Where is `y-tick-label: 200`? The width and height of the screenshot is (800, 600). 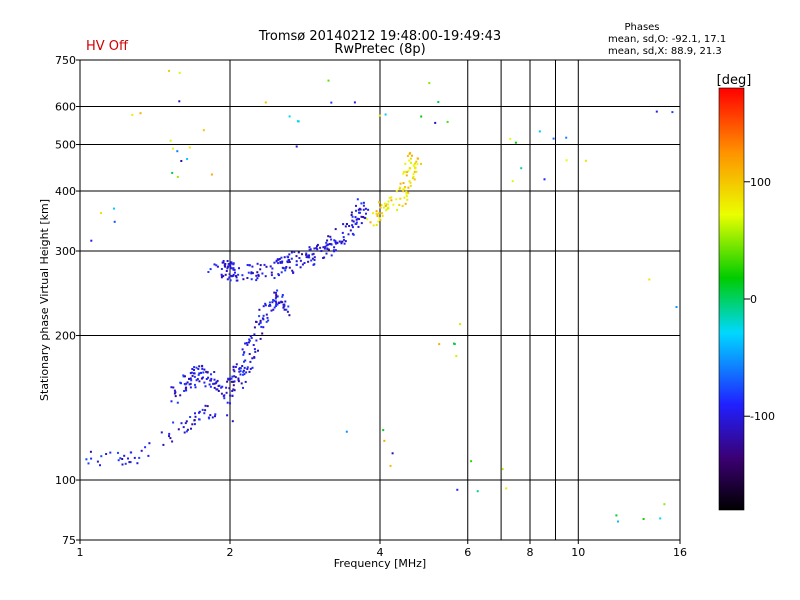
y-tick-label: 200 is located at coordinates (65, 336).